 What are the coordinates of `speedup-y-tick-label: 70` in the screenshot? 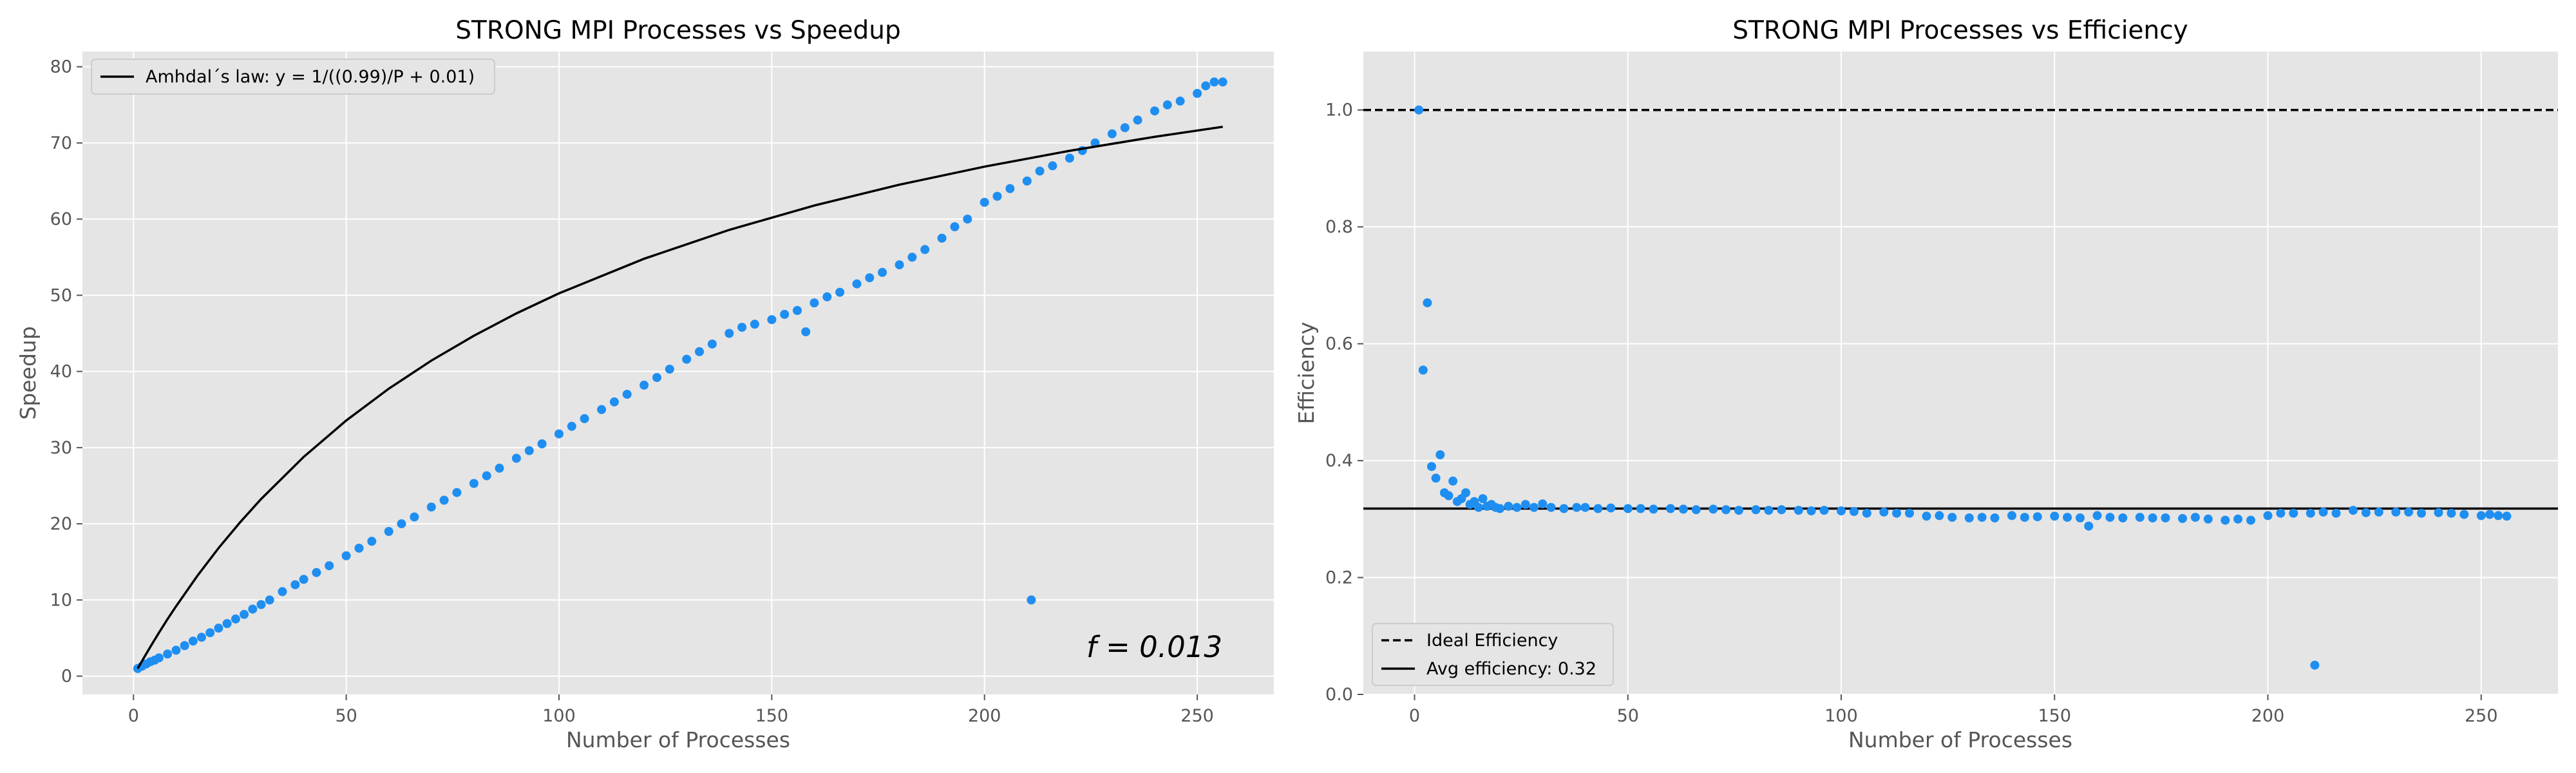 It's located at (61, 143).